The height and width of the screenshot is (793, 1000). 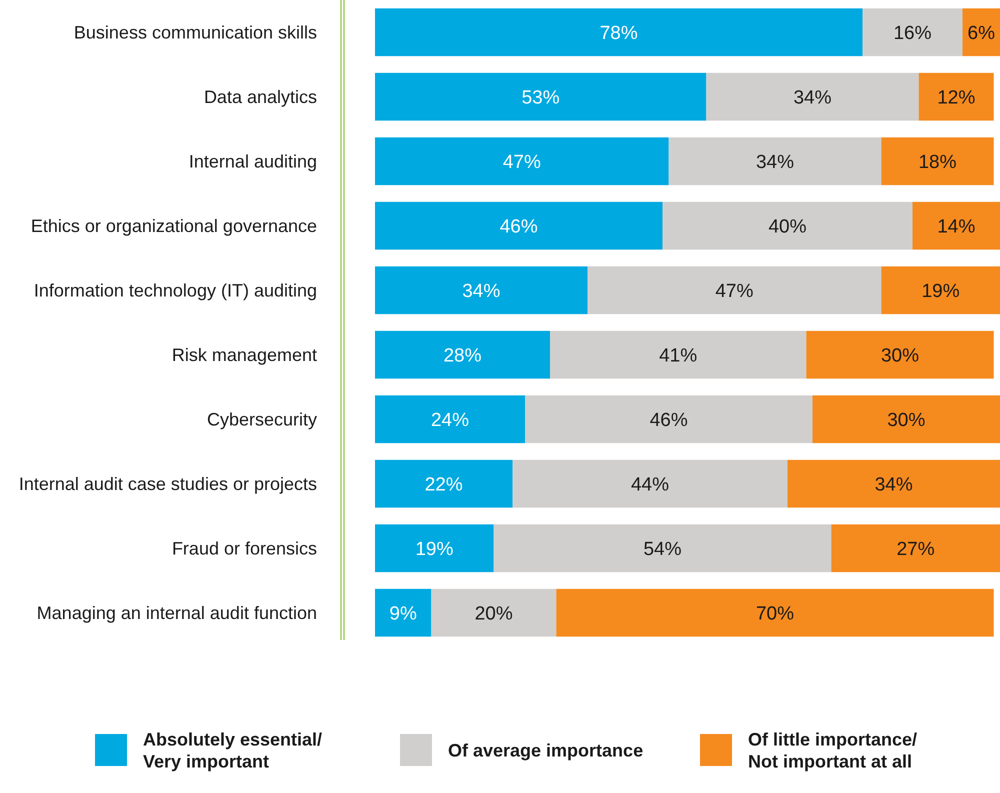 I want to click on data-label: 12%, so click(x=956, y=97).